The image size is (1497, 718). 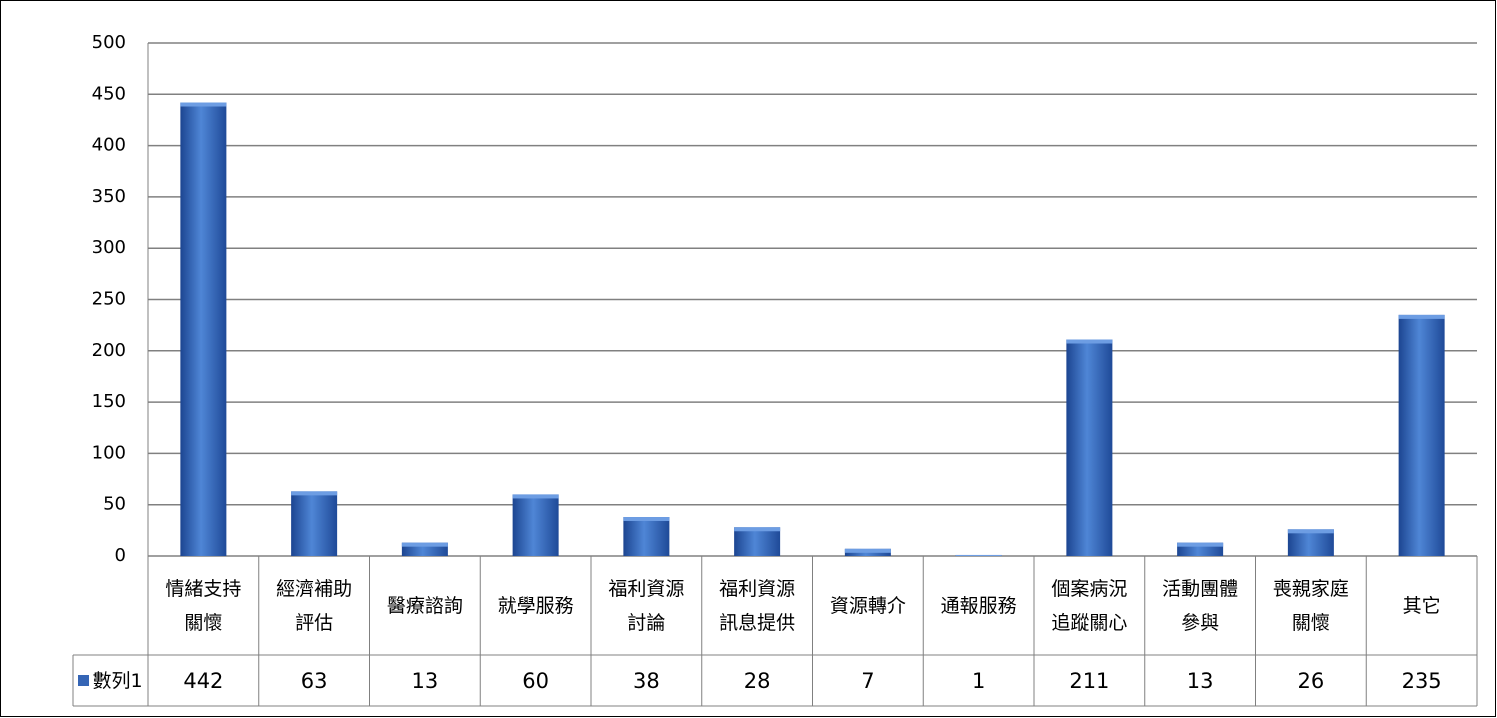 I want to click on data-table-value: 60, so click(x=535, y=680).